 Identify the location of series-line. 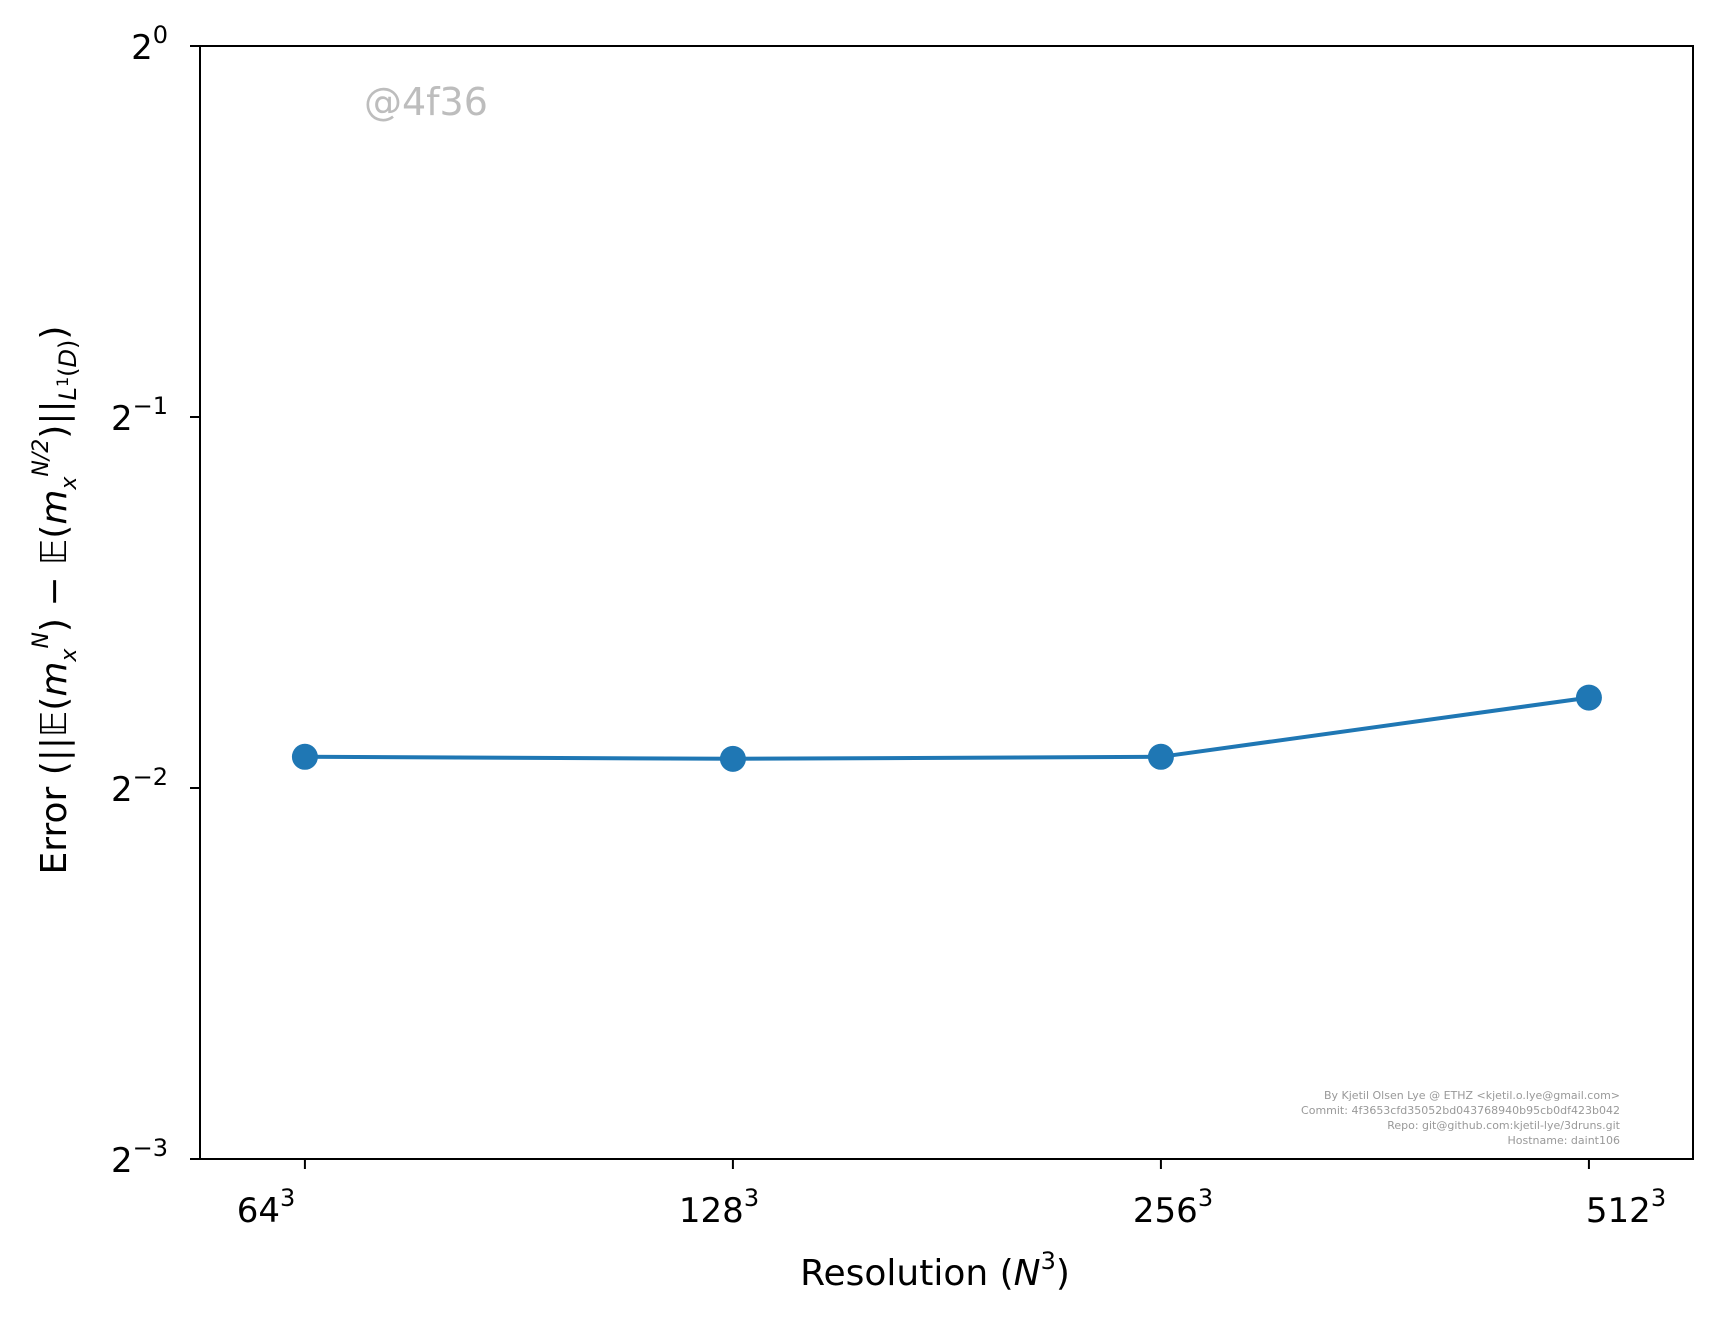
(947, 728).